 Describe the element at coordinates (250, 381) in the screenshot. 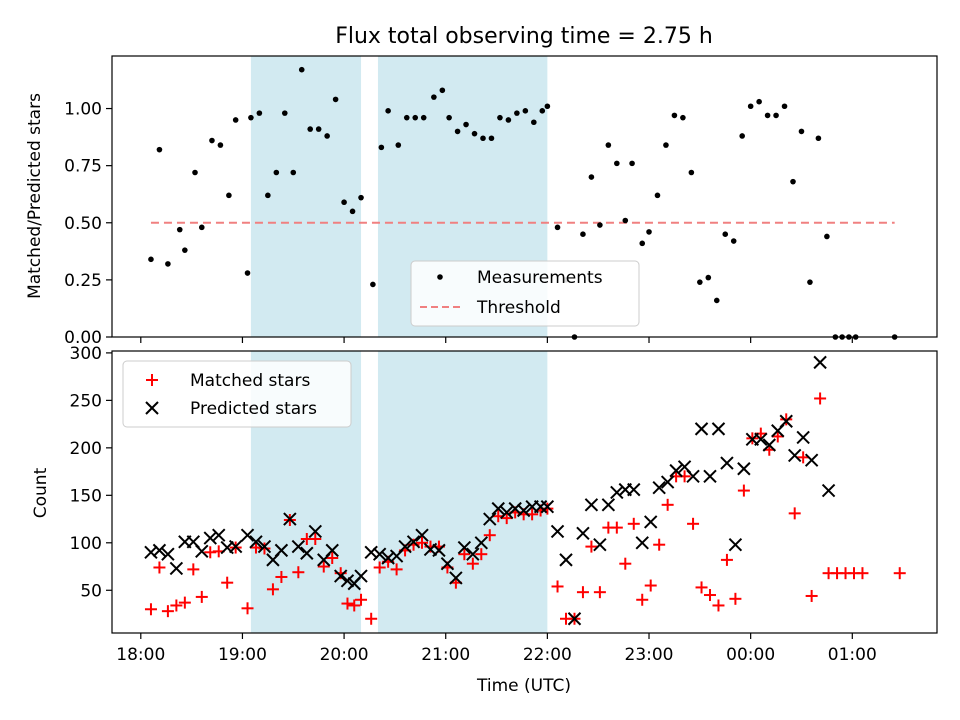

I see `legend-matched-label: Matched stars` at that location.